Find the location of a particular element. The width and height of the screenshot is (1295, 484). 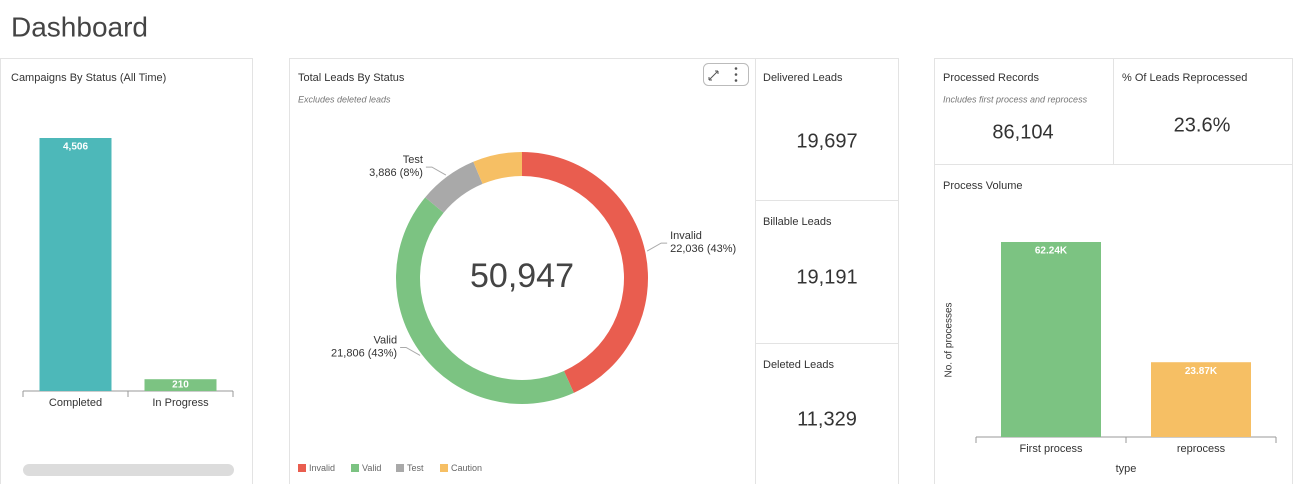

card-title: Billable Leads is located at coordinates (797, 222).